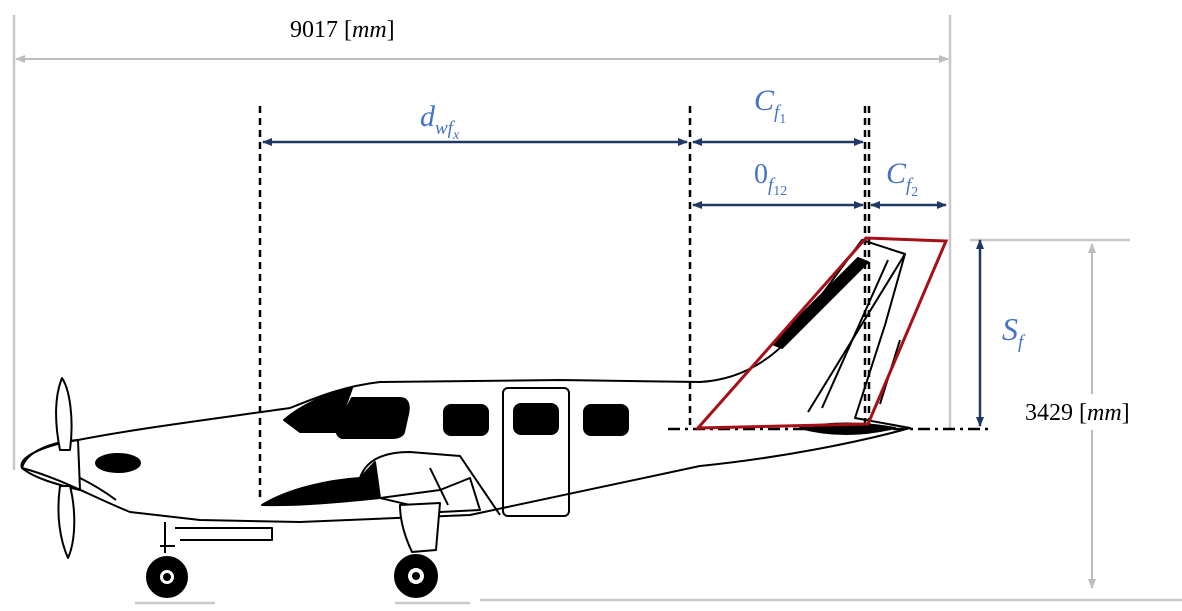  Describe the element at coordinates (64, 414) in the screenshot. I see `propeller-blade-top` at that location.